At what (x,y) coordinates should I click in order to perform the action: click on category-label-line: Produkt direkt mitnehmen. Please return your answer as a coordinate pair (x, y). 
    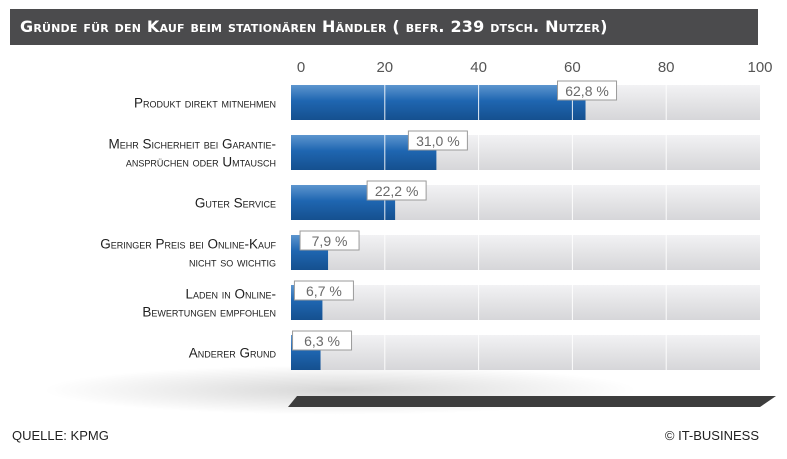
    Looking at the image, I should click on (205, 103).